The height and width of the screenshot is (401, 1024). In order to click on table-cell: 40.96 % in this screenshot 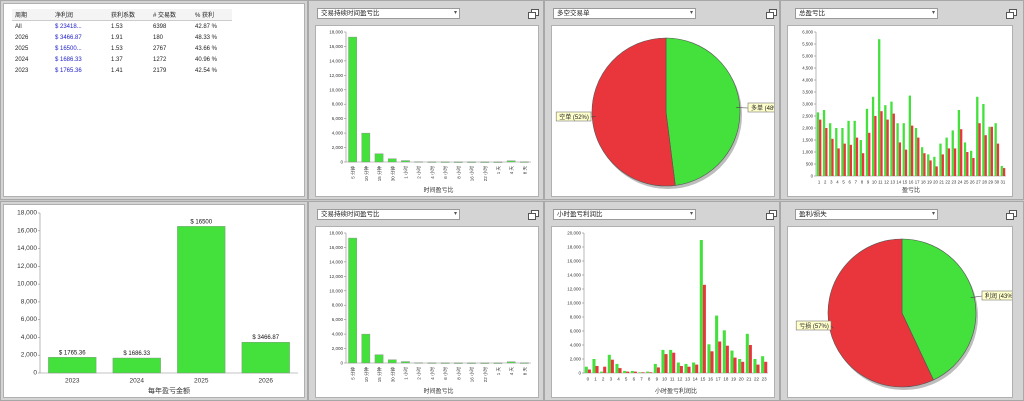, I will do `click(206, 59)`.